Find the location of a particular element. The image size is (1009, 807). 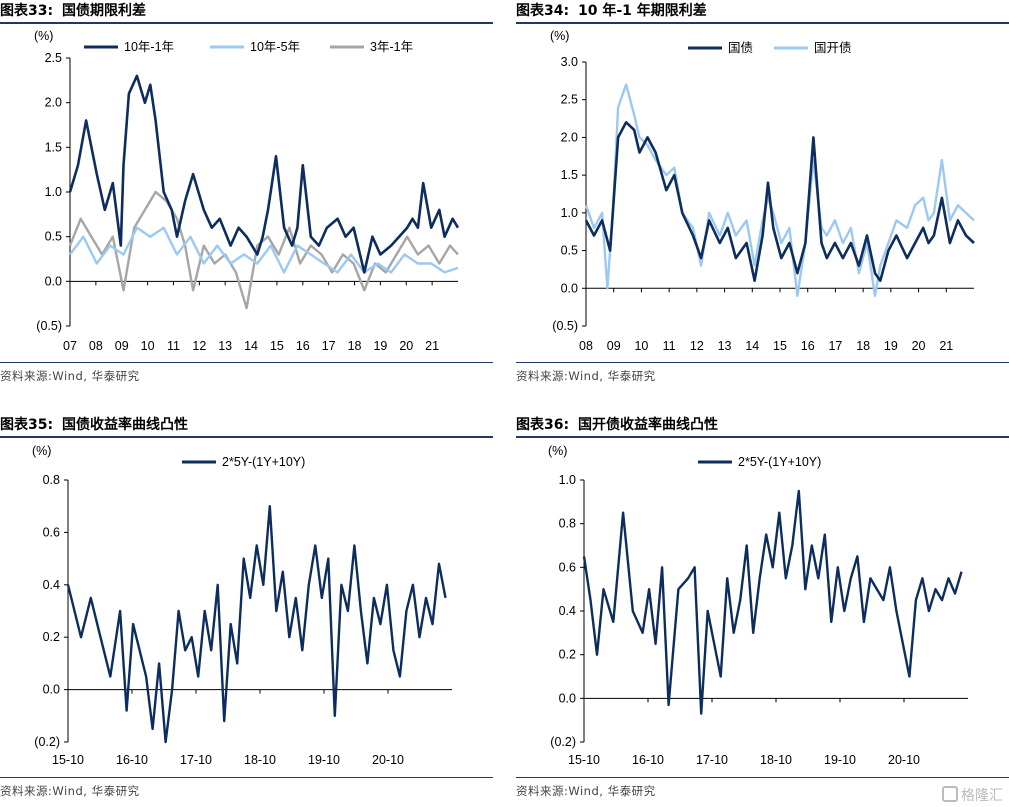

x-tick-label: 21 is located at coordinates (432, 346).